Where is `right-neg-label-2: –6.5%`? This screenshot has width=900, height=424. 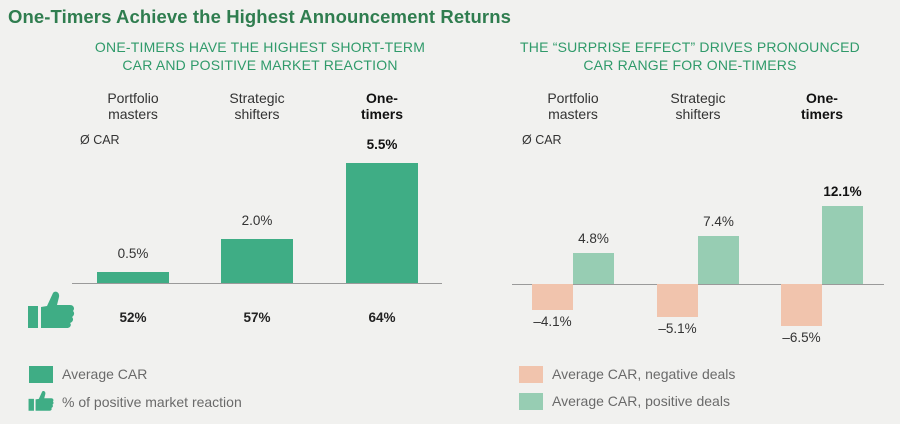
right-neg-label-2: –6.5% is located at coordinates (801, 337).